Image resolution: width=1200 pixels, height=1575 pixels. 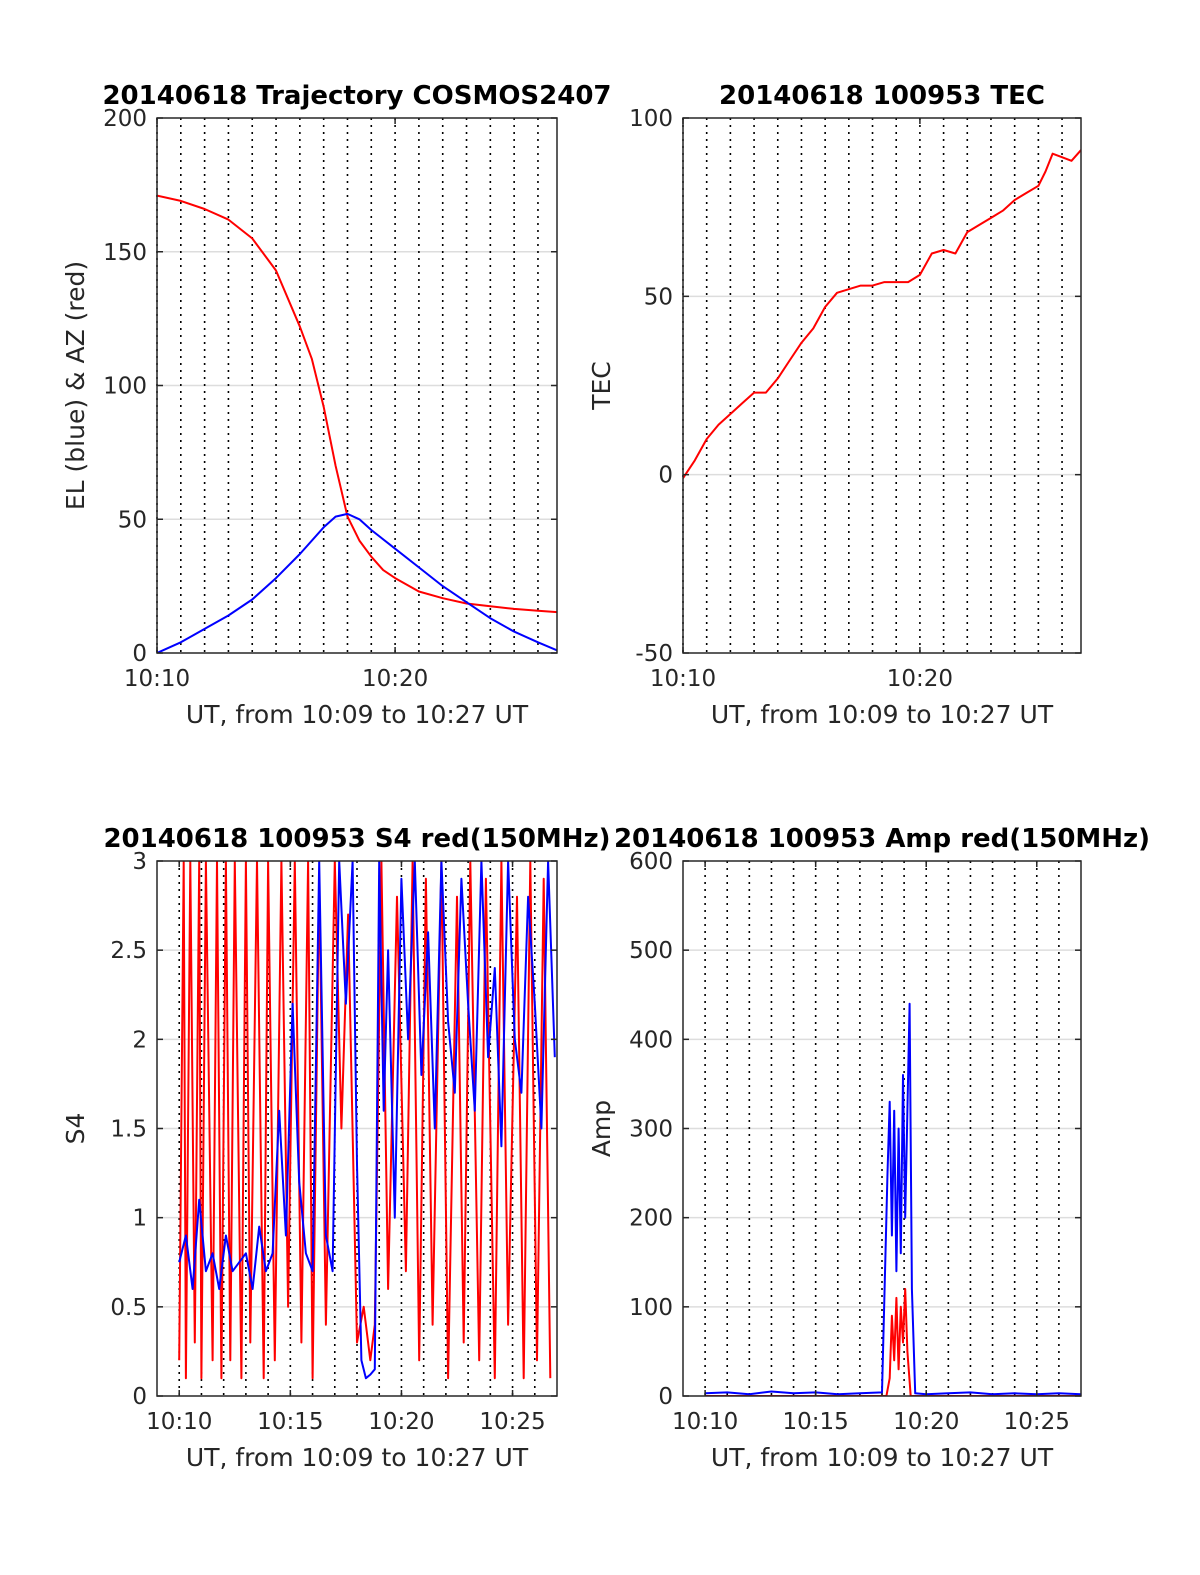 What do you see at coordinates (139, 862) in the screenshot?
I see `y-tick-label: 3` at bounding box center [139, 862].